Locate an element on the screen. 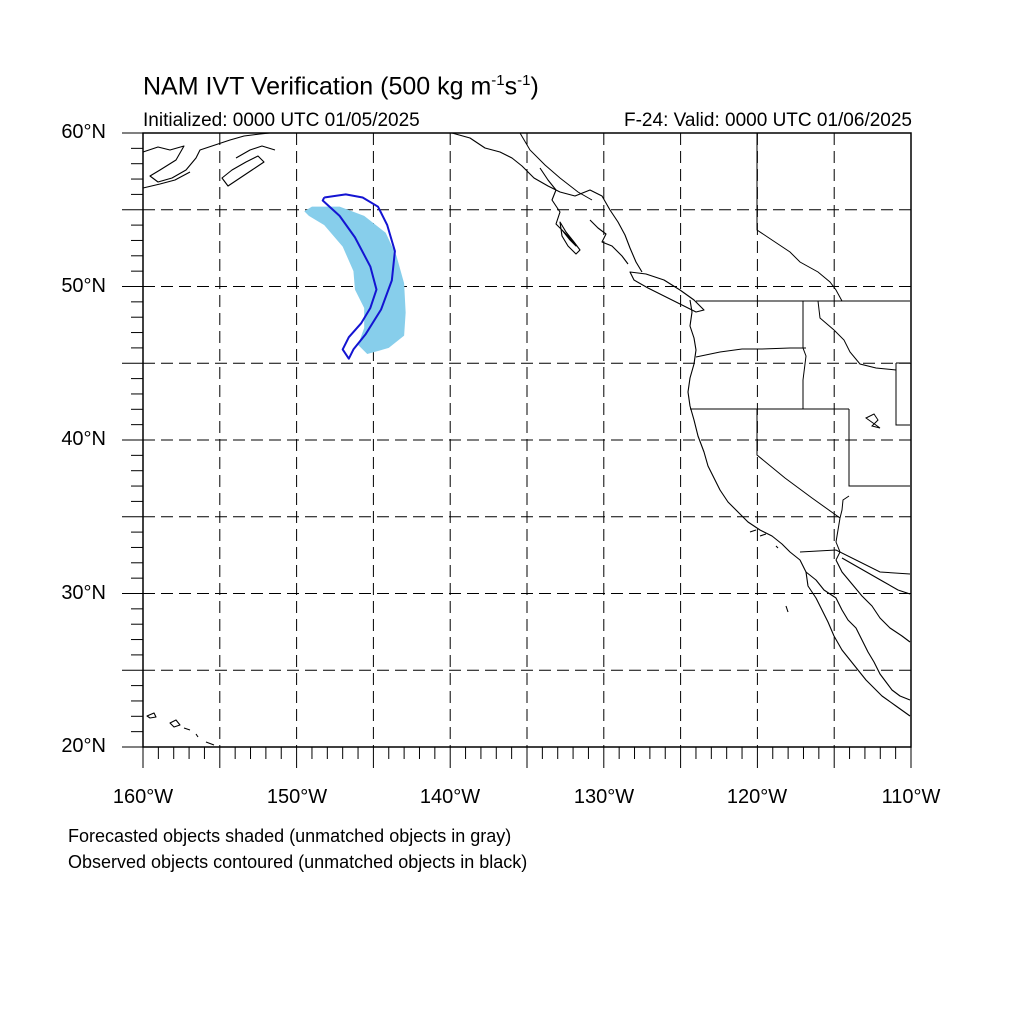 This screenshot has height=1024, width=1024. us-mexico-border is located at coordinates (855, 562).